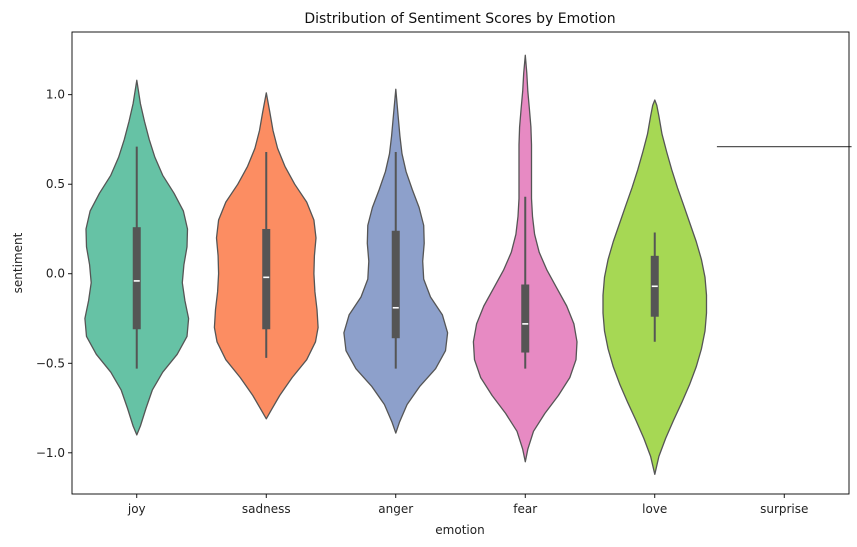 This screenshot has height=547, width=857. What do you see at coordinates (18, 262) in the screenshot?
I see `y-axis-label: sentiment` at bounding box center [18, 262].